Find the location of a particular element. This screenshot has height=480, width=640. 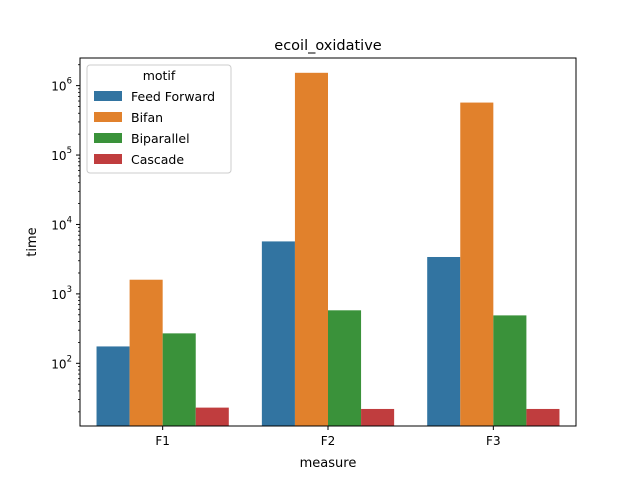

legend-label: Biparallel is located at coordinates (160, 138).